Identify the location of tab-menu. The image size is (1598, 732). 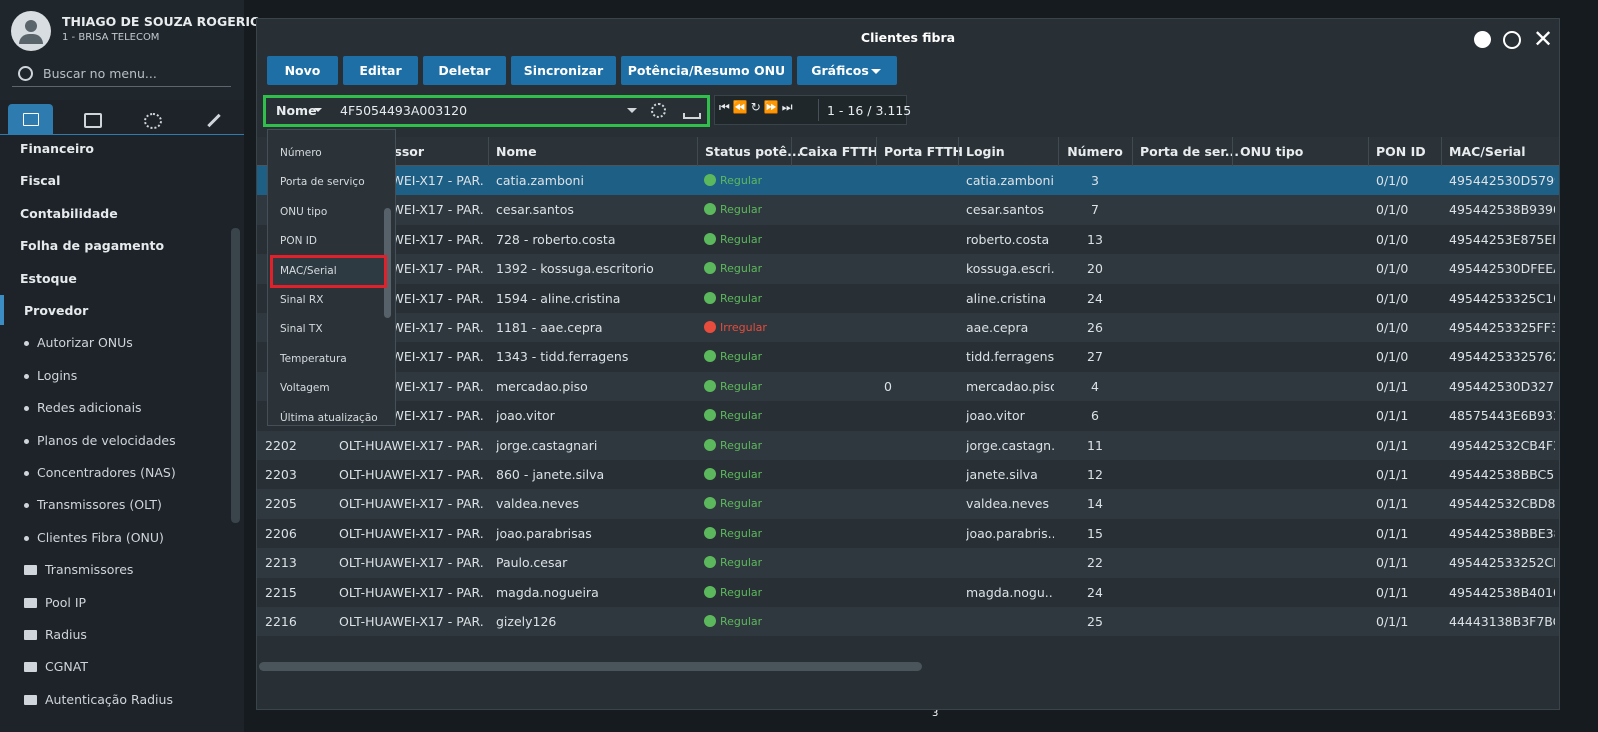
(30, 119).